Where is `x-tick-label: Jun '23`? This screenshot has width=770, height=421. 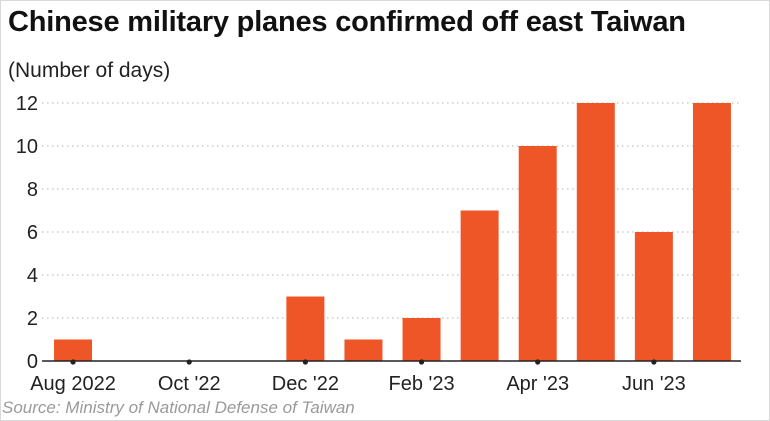 x-tick-label: Jun '23 is located at coordinates (654, 384).